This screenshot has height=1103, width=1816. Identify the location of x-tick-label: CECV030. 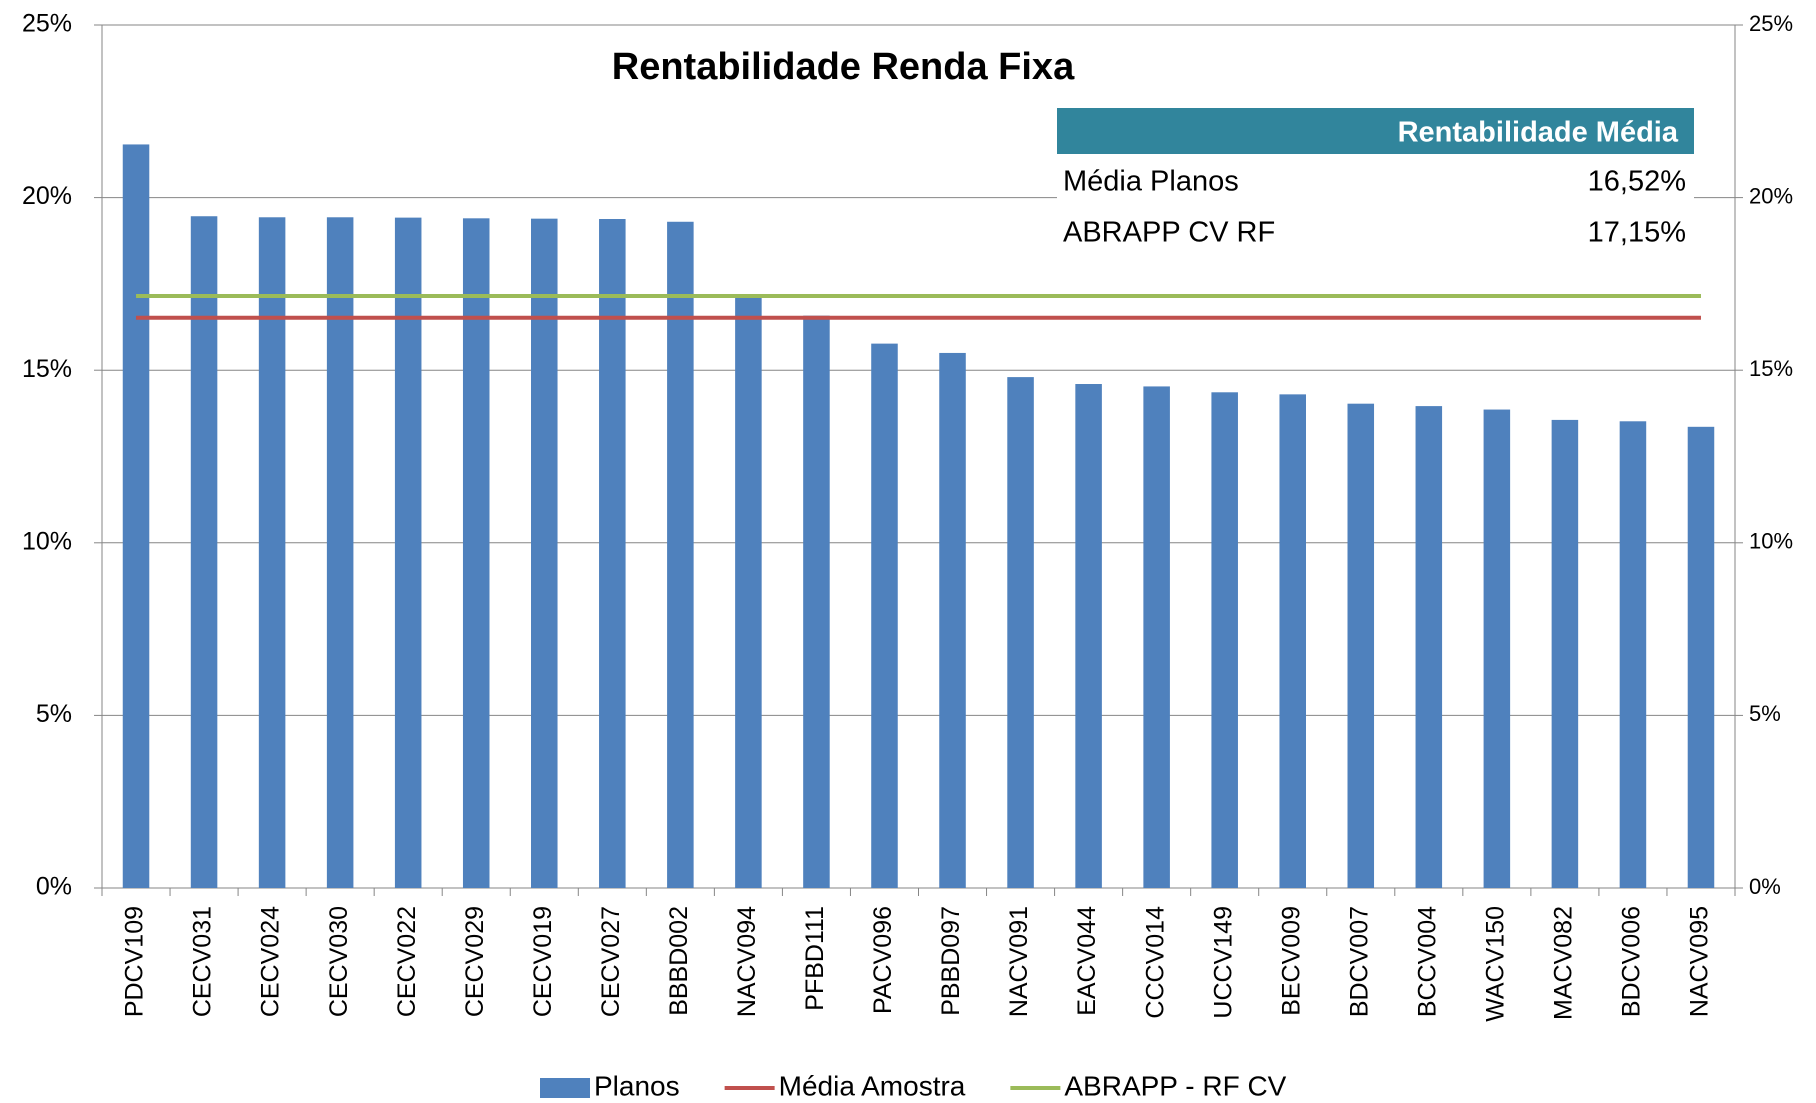
(339, 961).